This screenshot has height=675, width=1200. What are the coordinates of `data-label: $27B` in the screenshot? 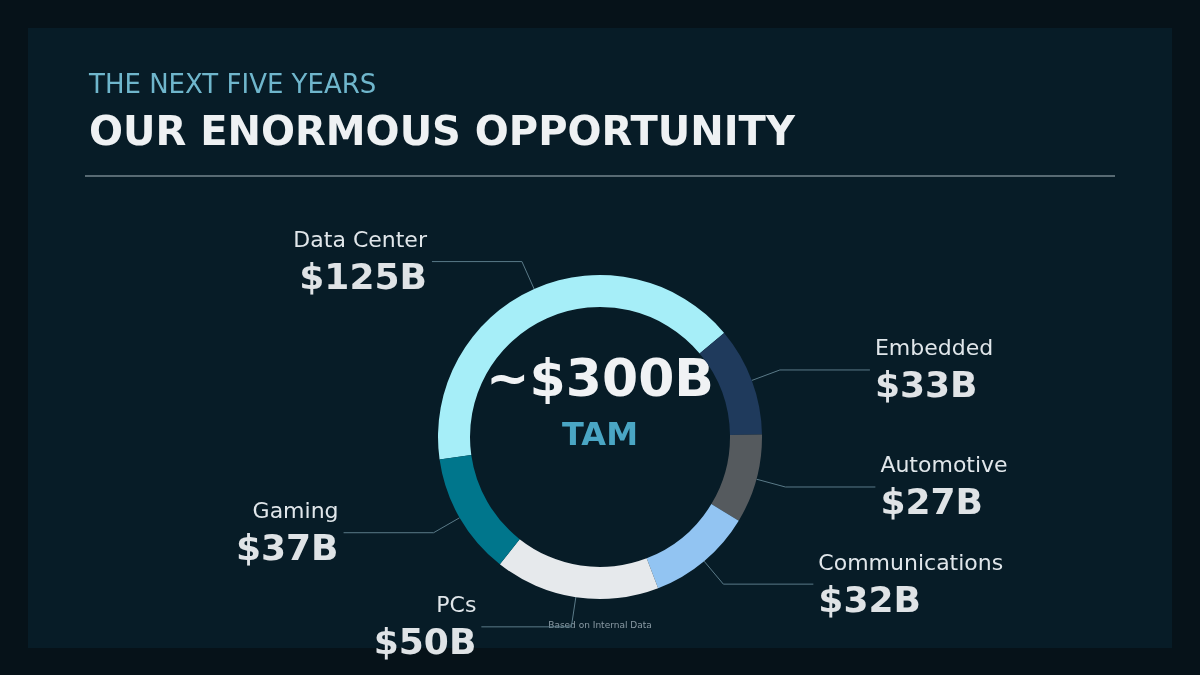 It's located at (931, 502).